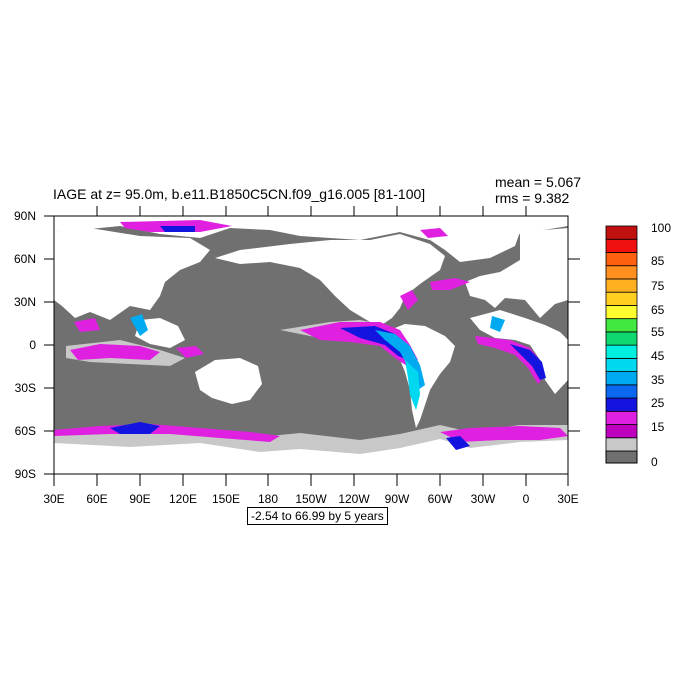 The width and height of the screenshot is (700, 700). What do you see at coordinates (658, 427) in the screenshot?
I see `colorbar-label: 15` at bounding box center [658, 427].